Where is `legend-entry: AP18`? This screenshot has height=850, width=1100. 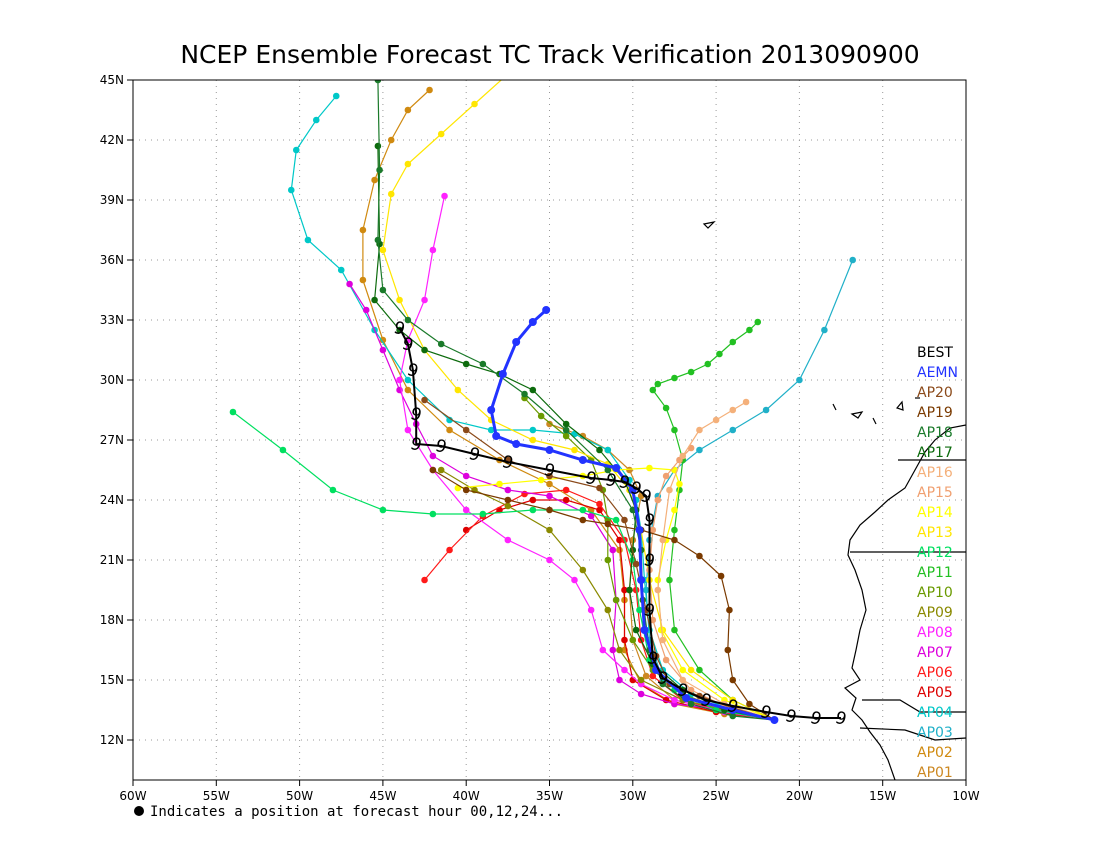 legend-entry: AP18 is located at coordinates (935, 433).